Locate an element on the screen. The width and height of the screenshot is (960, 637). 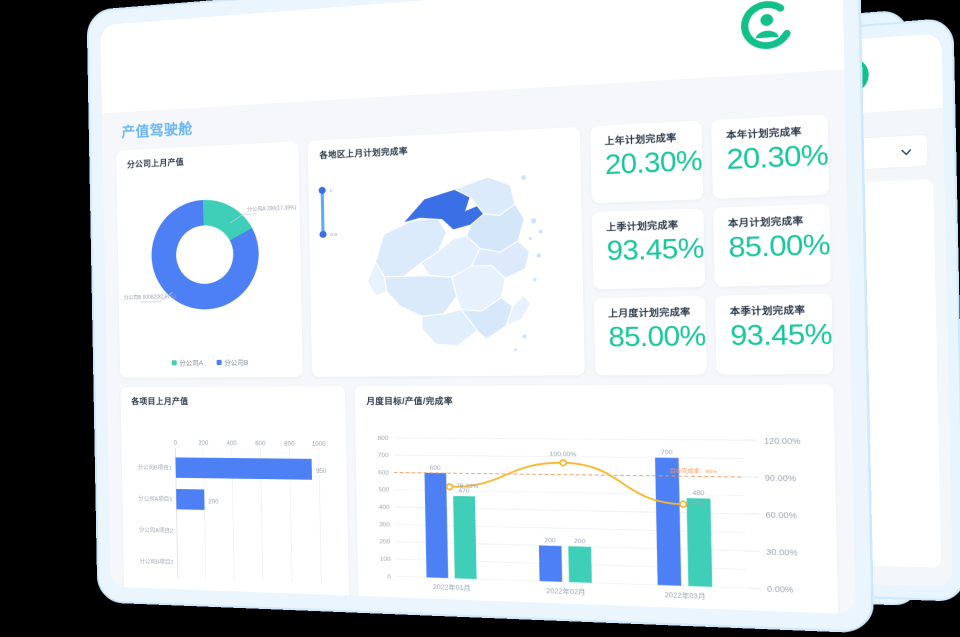
user-avatar-icon is located at coordinates (767, 25).